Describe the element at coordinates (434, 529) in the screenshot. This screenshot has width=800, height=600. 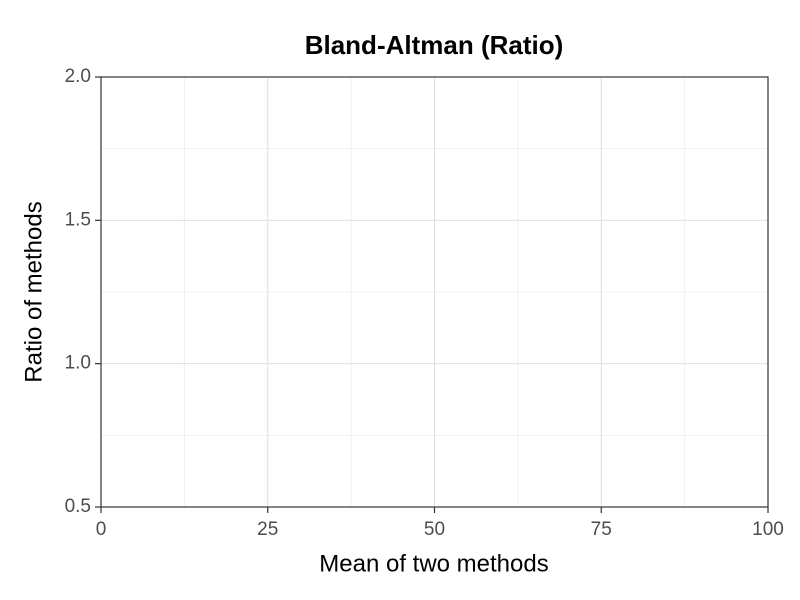
I see `x-tick-label: 50` at that location.